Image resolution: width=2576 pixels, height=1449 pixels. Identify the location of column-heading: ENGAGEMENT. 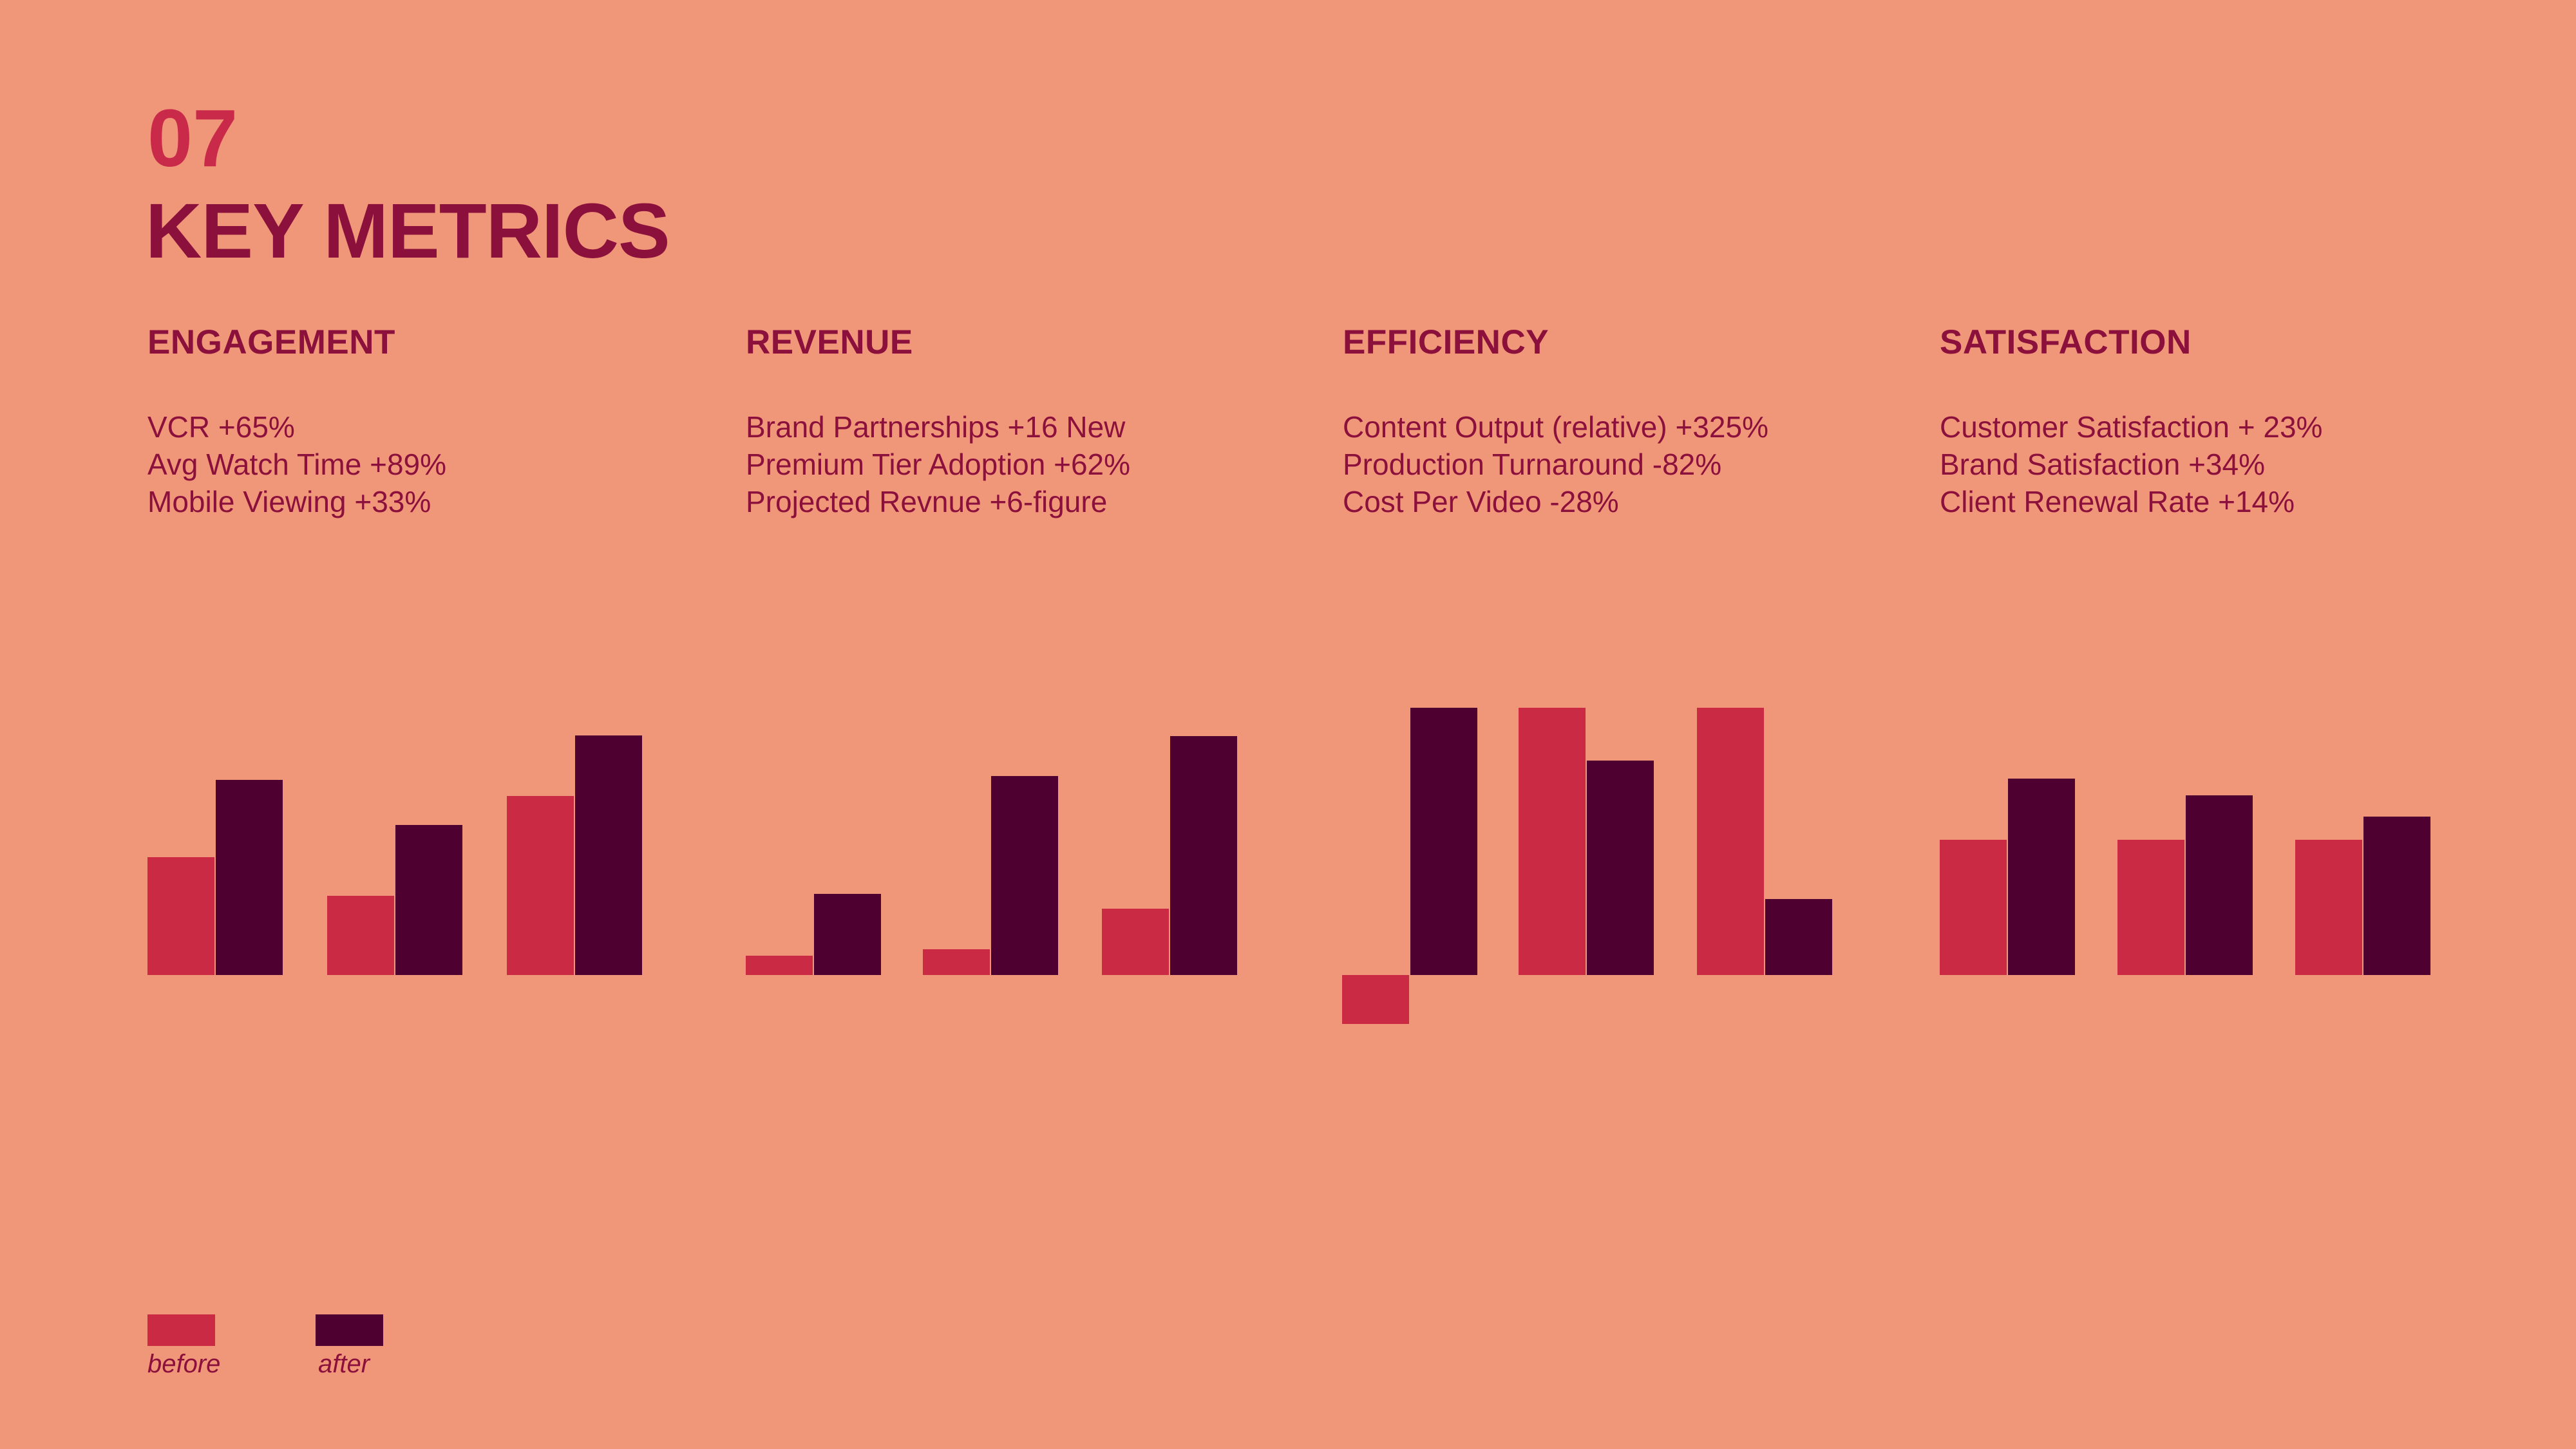
(271, 342).